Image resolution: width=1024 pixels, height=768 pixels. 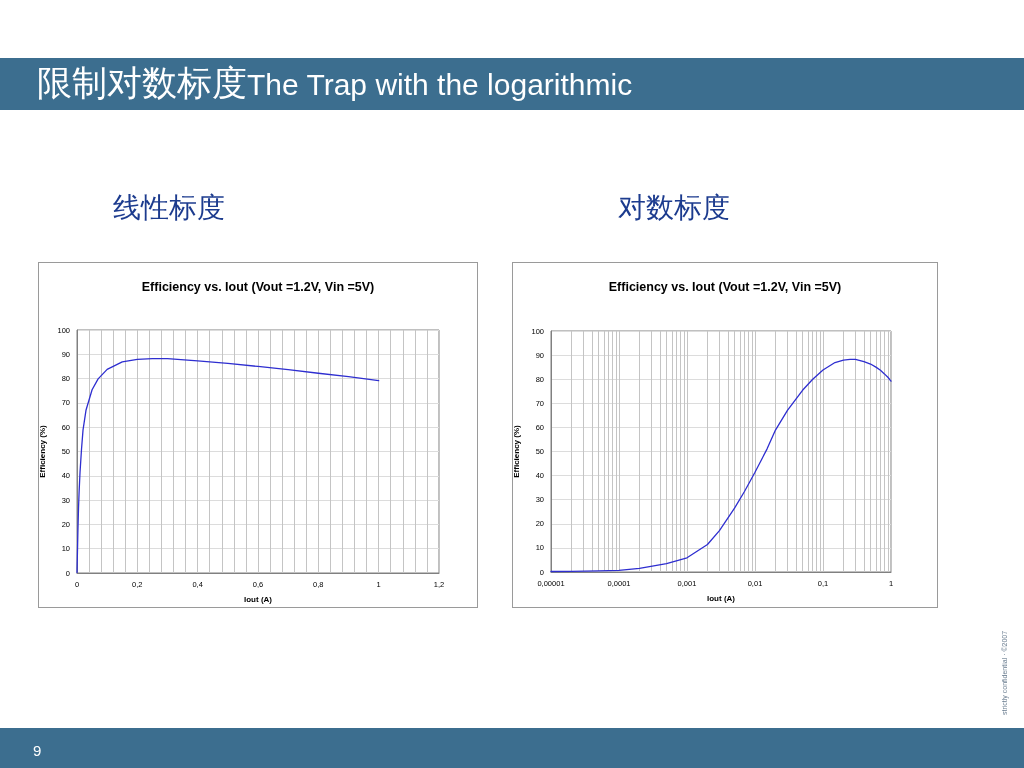 I want to click on text: 9, so click(x=37, y=751).